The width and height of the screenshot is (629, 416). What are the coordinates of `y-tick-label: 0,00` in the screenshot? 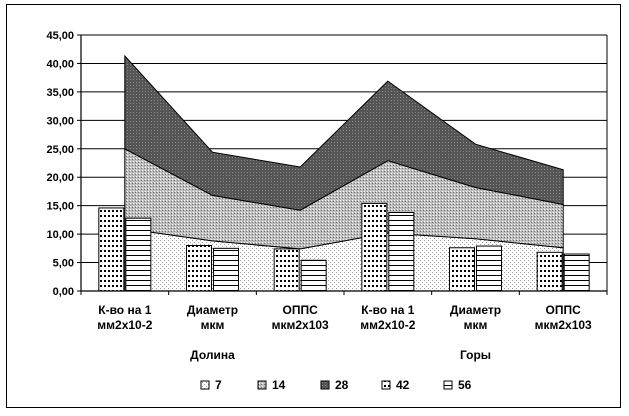 It's located at (63, 292).